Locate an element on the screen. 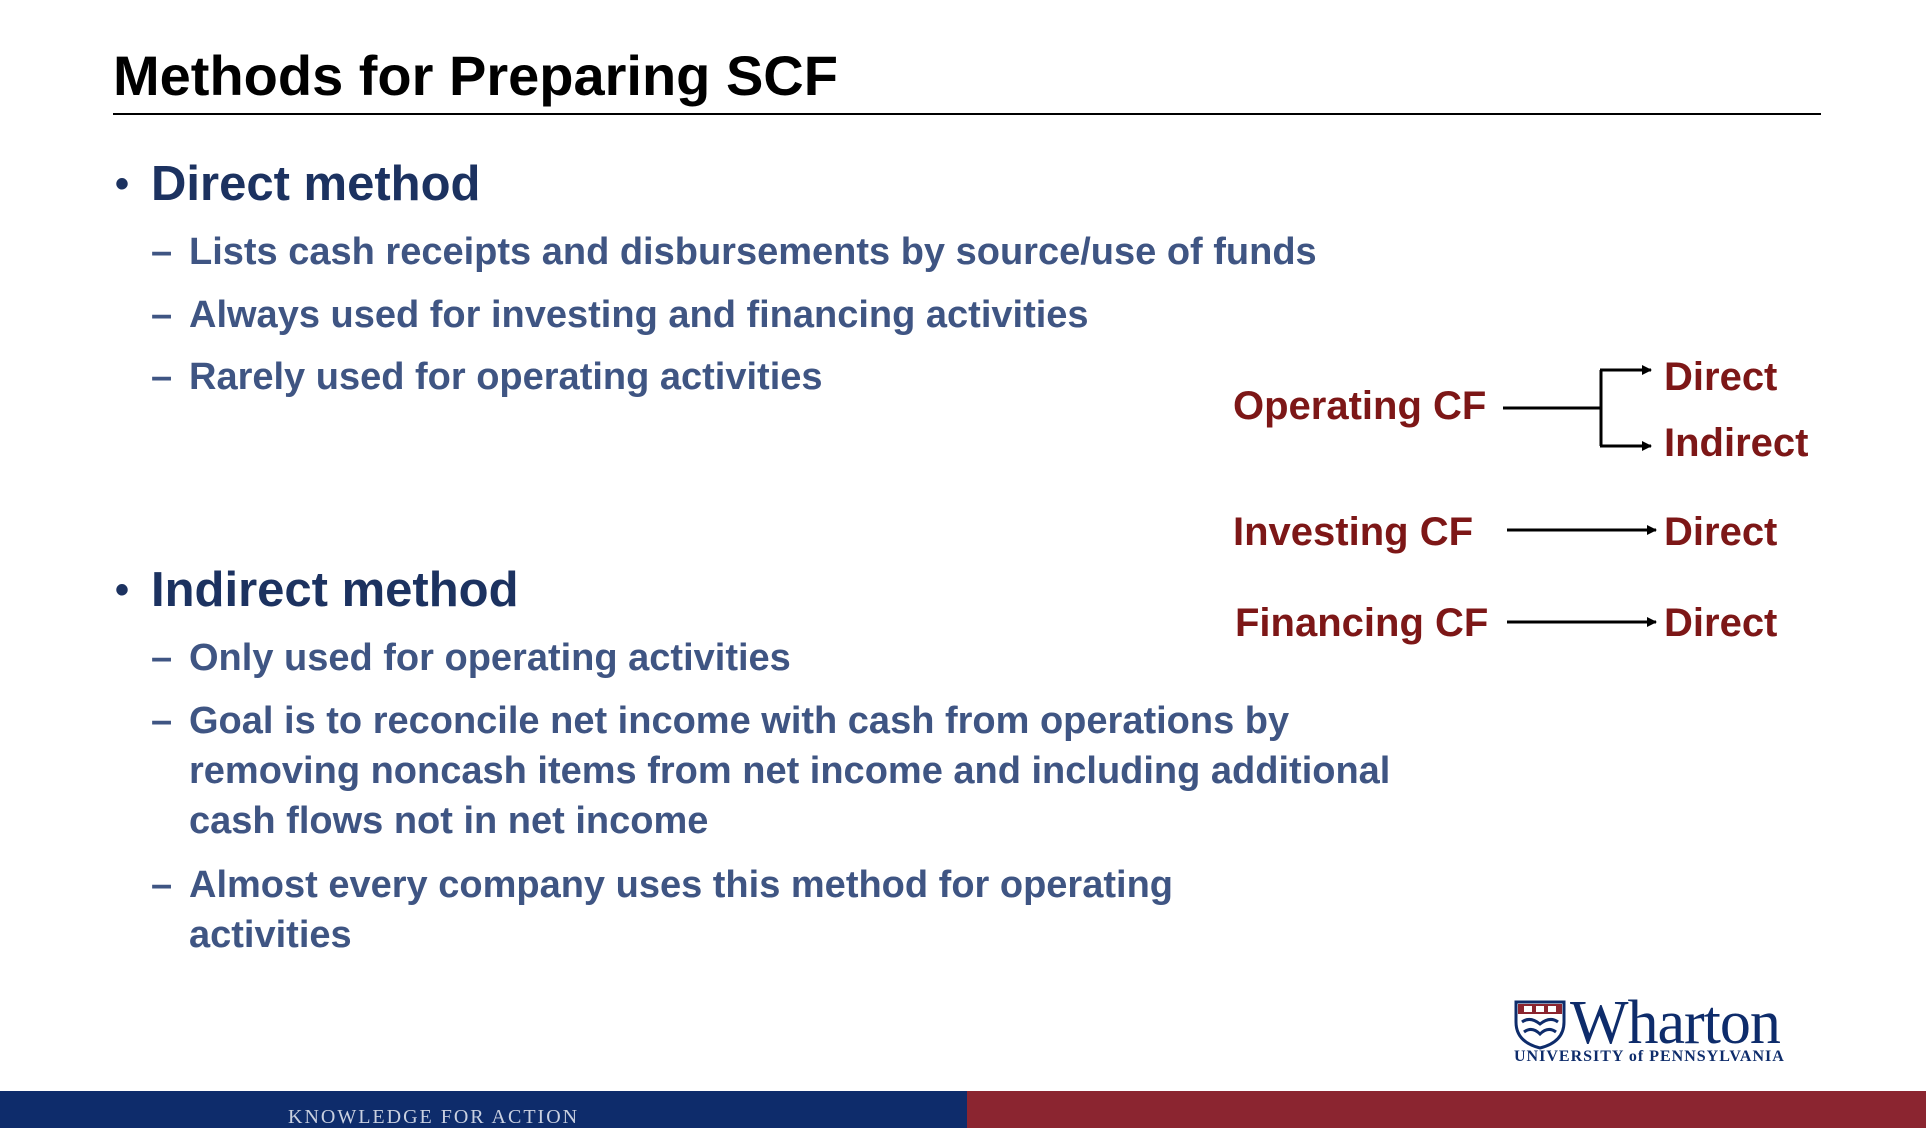 Image resolution: width=1926 pixels, height=1128 pixels. bullet-heading: Direct method is located at coordinates (316, 184).